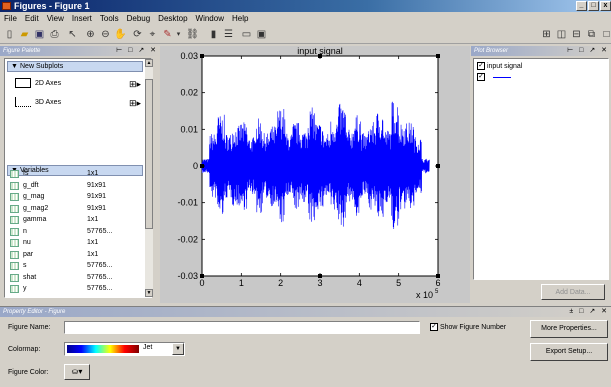 Image resolution: width=611 pixels, height=387 pixels. I want to click on variables-label: Variables, so click(34, 170).